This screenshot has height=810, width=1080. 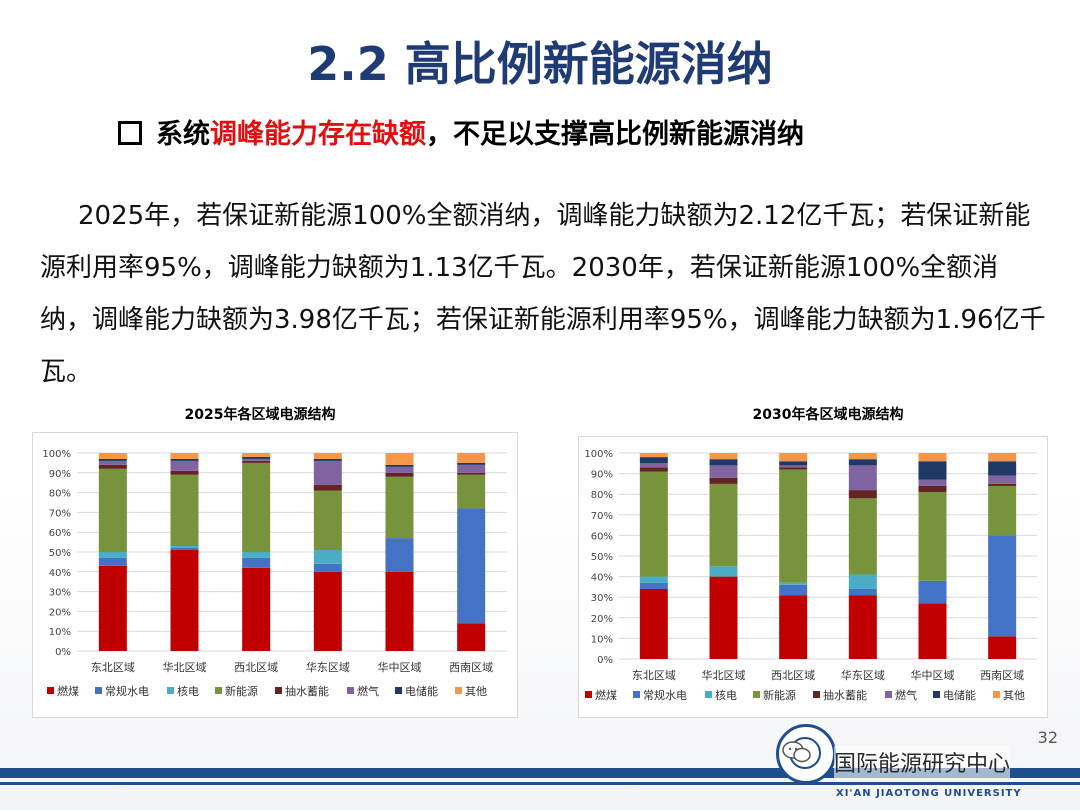 What do you see at coordinates (654, 675) in the screenshot?
I see `x-category-label: 东北区域` at bounding box center [654, 675].